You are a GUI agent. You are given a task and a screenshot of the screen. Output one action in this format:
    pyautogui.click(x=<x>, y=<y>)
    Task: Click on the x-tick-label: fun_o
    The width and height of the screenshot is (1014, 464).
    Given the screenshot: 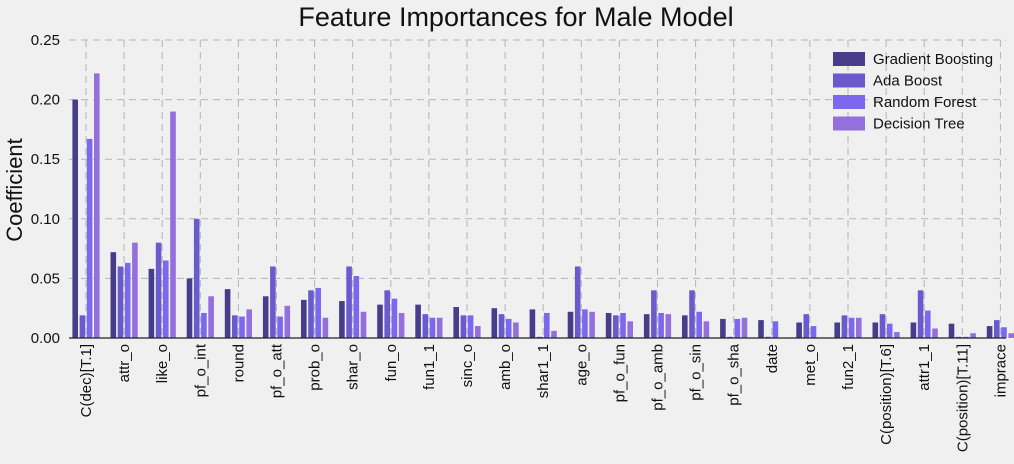 What is the action you would take?
    pyautogui.click(x=391, y=363)
    